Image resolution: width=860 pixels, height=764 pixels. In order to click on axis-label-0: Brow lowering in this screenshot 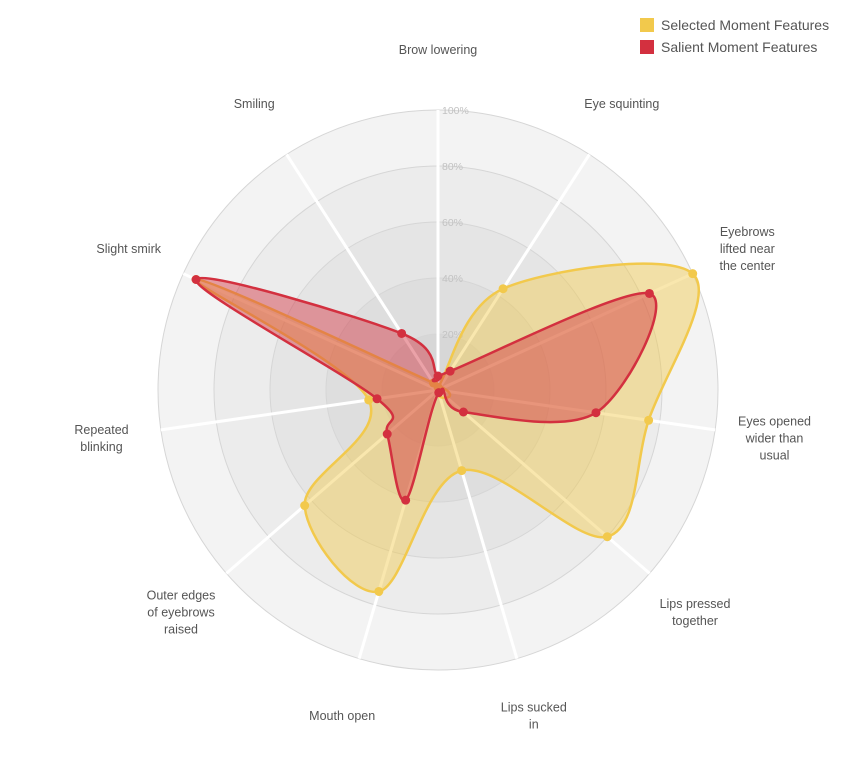, I will do `click(438, 50)`.